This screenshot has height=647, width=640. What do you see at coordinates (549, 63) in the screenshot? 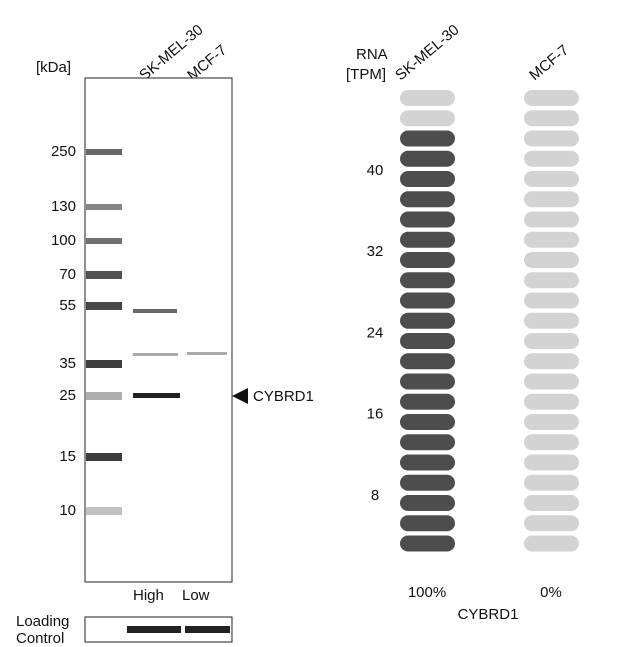
I see `cell-line-label: MCF-7` at bounding box center [549, 63].